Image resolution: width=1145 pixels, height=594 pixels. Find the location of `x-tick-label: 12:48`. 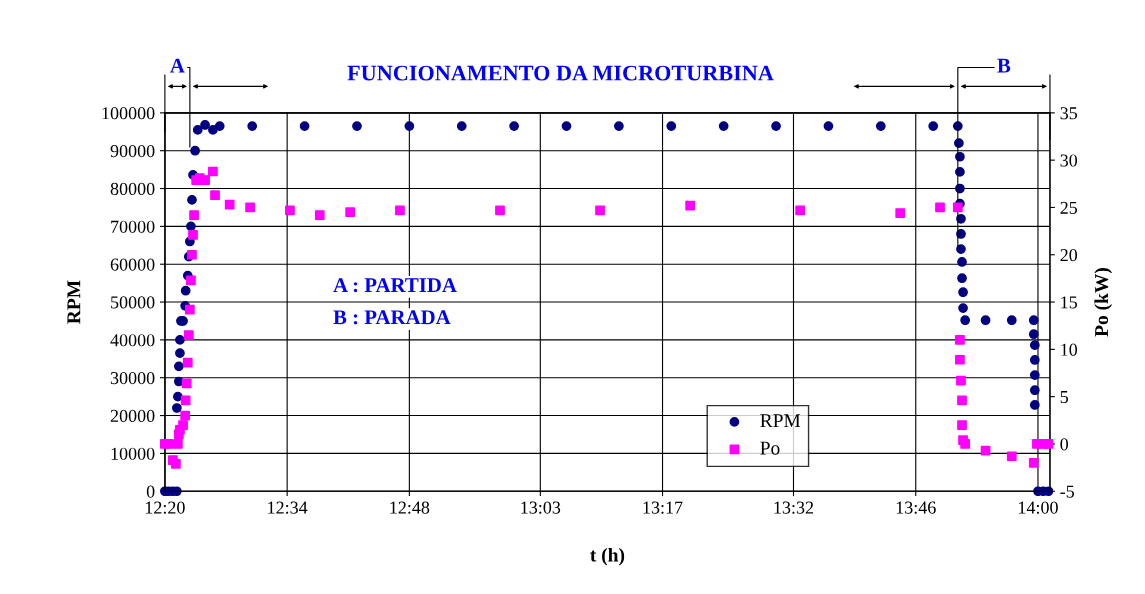

x-tick-label: 12:48 is located at coordinates (410, 507).